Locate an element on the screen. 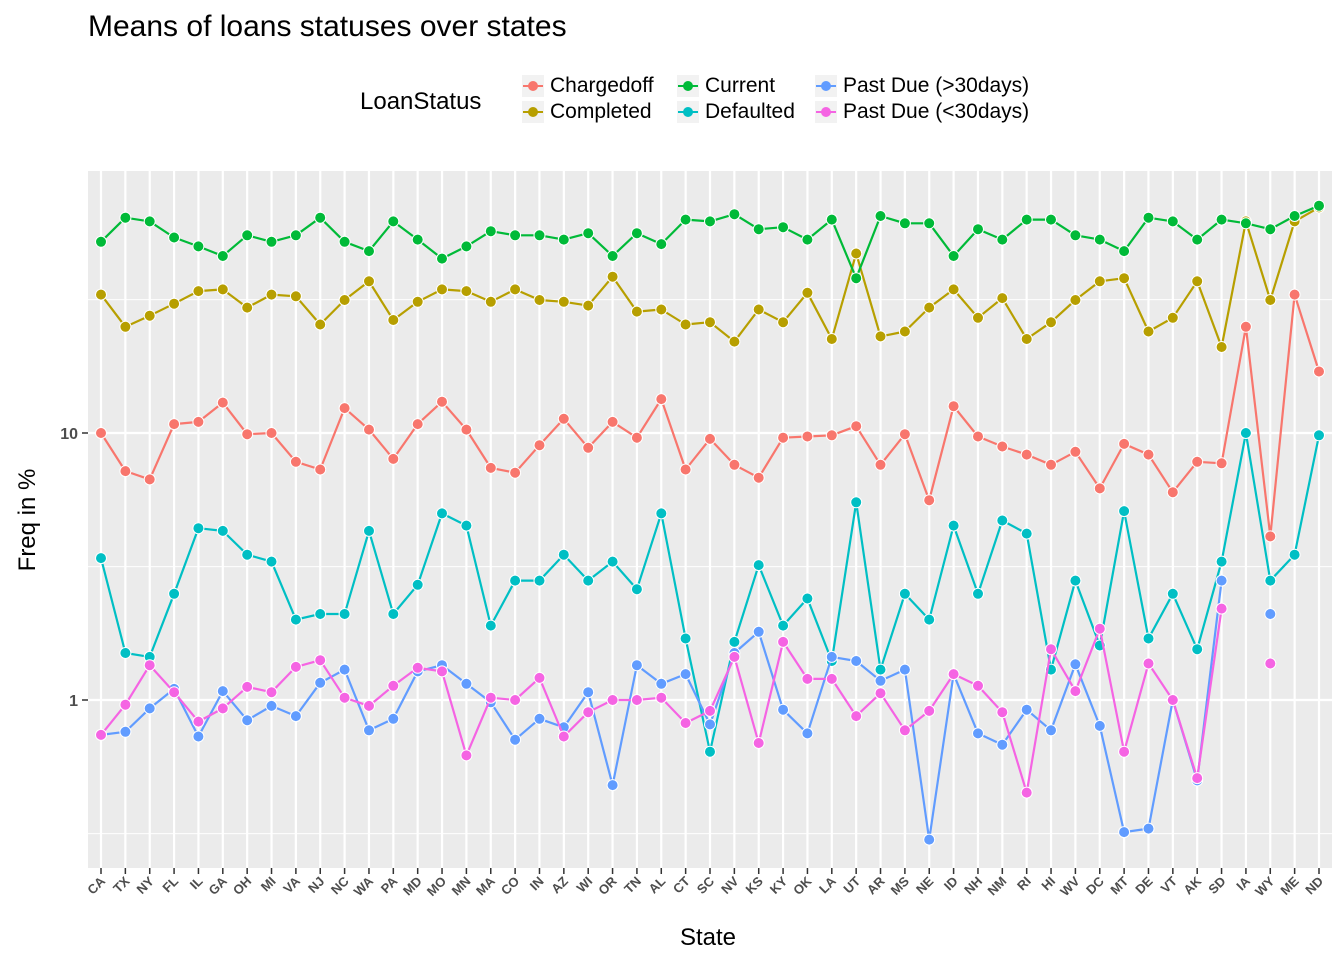 The width and height of the screenshot is (1344, 960). x-tick-label: IN is located at coordinates (537, 884).